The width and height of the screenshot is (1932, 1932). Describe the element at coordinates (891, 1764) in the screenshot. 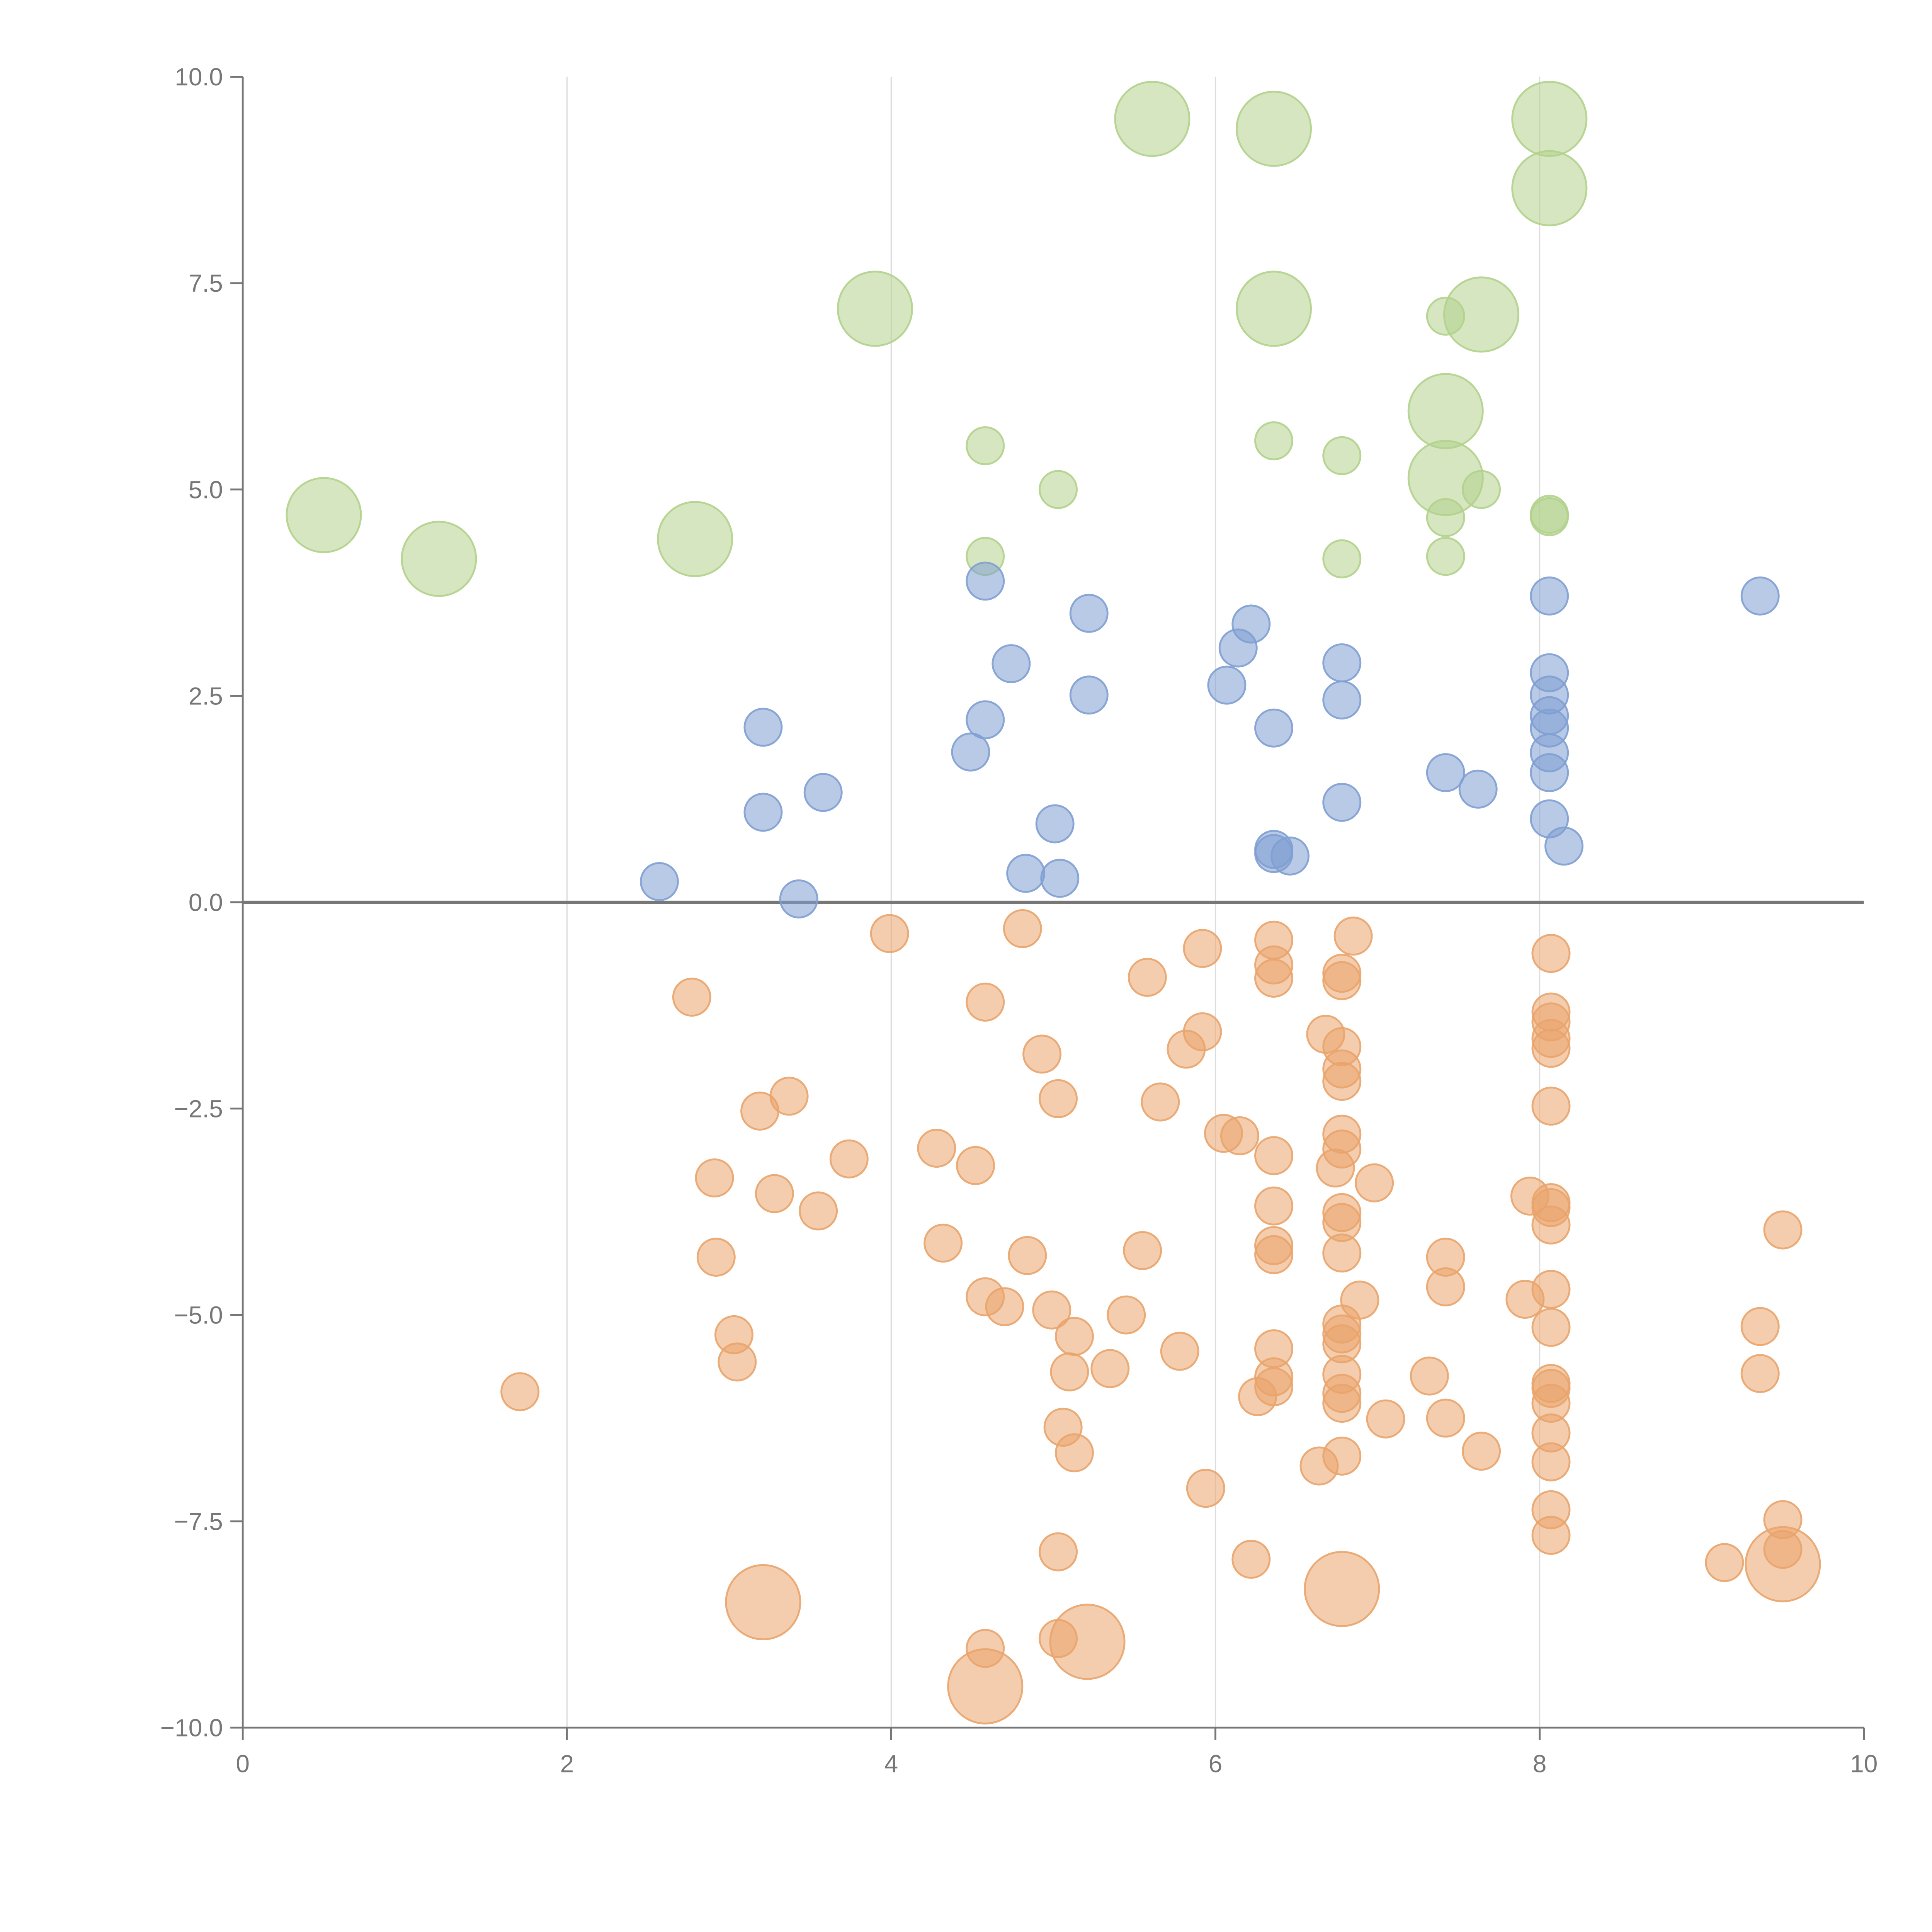

I see `x-tick-label: 4` at that location.